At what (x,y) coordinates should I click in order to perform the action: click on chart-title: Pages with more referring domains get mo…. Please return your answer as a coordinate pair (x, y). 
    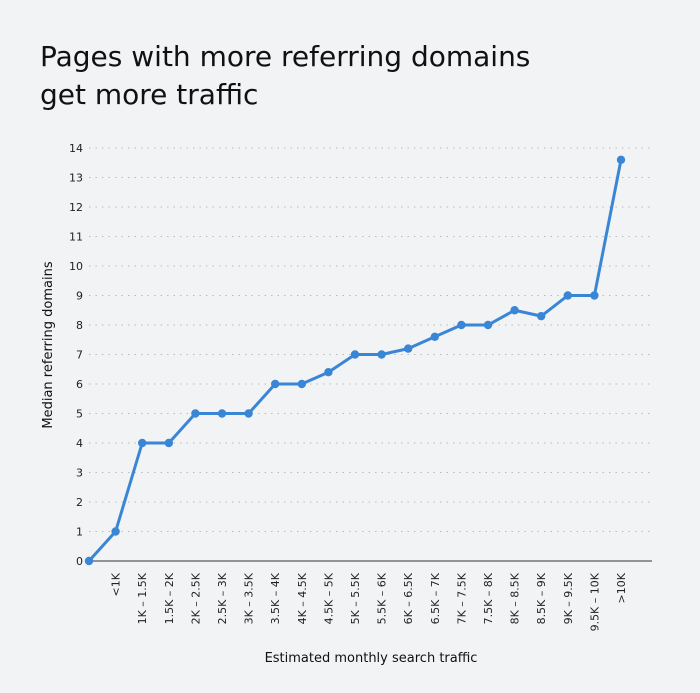
    Looking at the image, I should click on (350, 76).